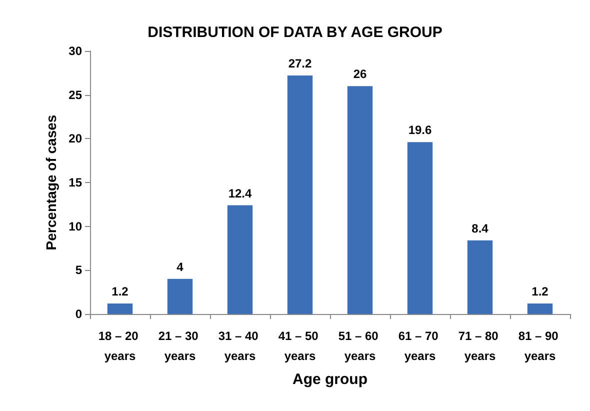  I want to click on data-label: 12.4, so click(240, 193).